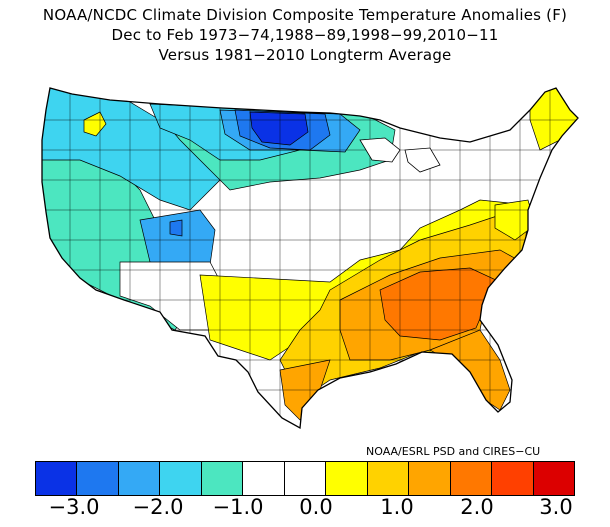 The image size is (610, 527). I want to click on color-scale-bar, so click(305, 478).